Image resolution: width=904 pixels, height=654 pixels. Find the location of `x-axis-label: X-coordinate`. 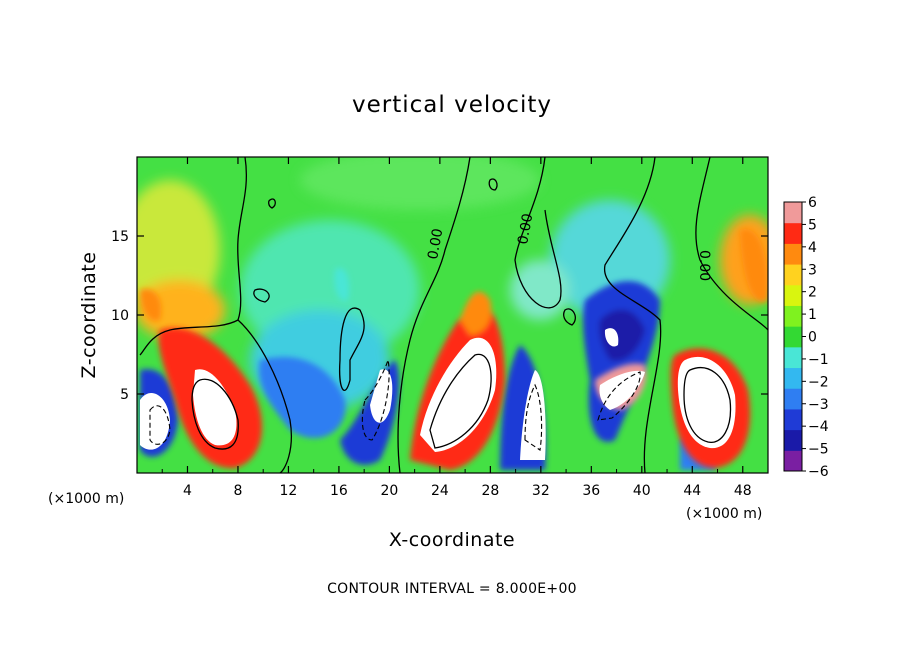

x-axis-label: X-coordinate is located at coordinates (452, 540).